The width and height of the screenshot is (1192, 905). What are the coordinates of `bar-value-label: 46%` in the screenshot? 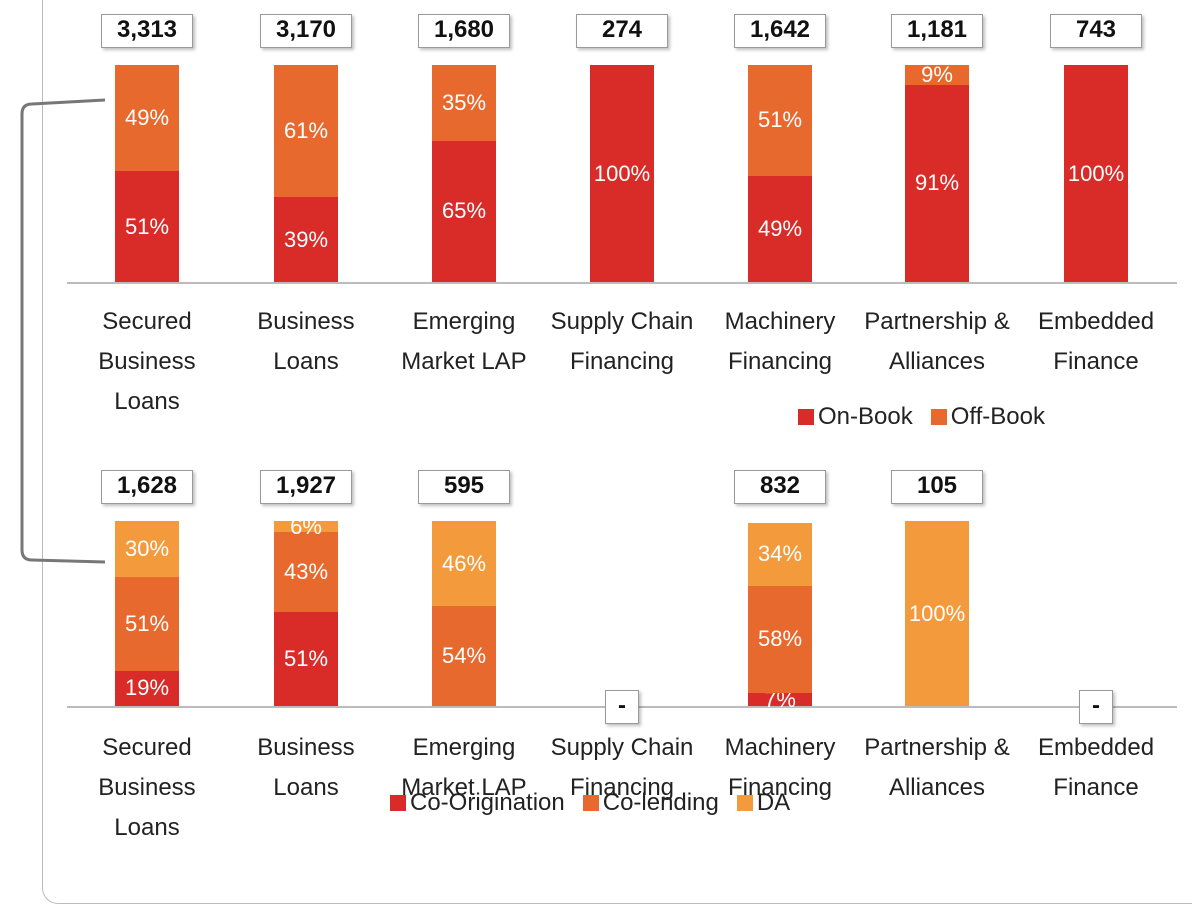 It's located at (464, 563).